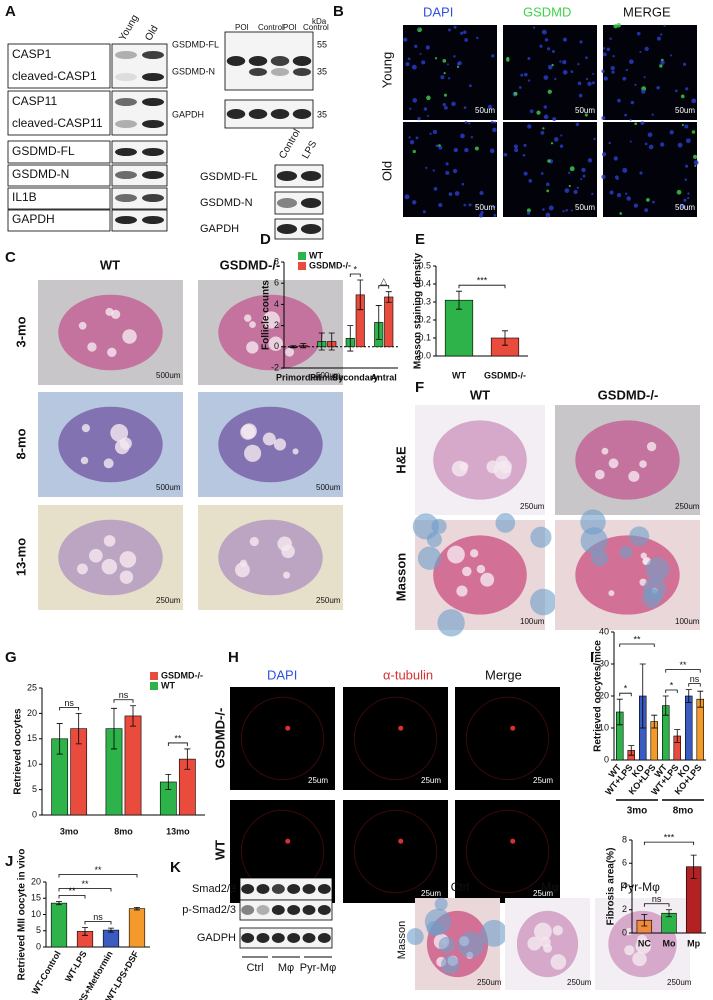 The height and width of the screenshot is (1000, 713). What do you see at coordinates (276, 325) in the screenshot?
I see `y-tick-label: 2` at bounding box center [276, 325].